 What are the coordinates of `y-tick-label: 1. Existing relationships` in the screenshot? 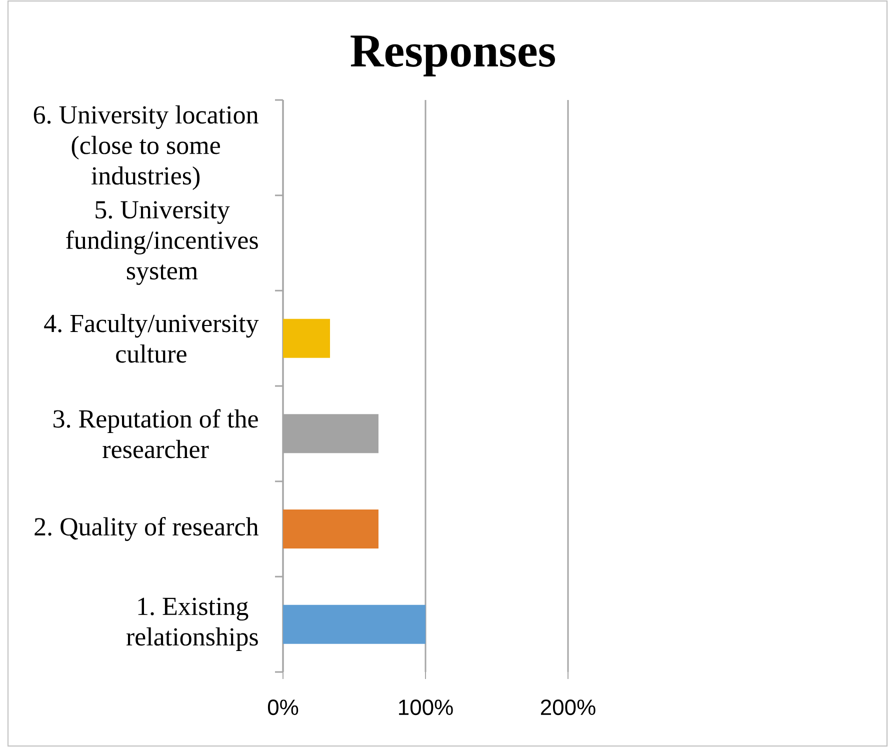 It's located at (192, 624).